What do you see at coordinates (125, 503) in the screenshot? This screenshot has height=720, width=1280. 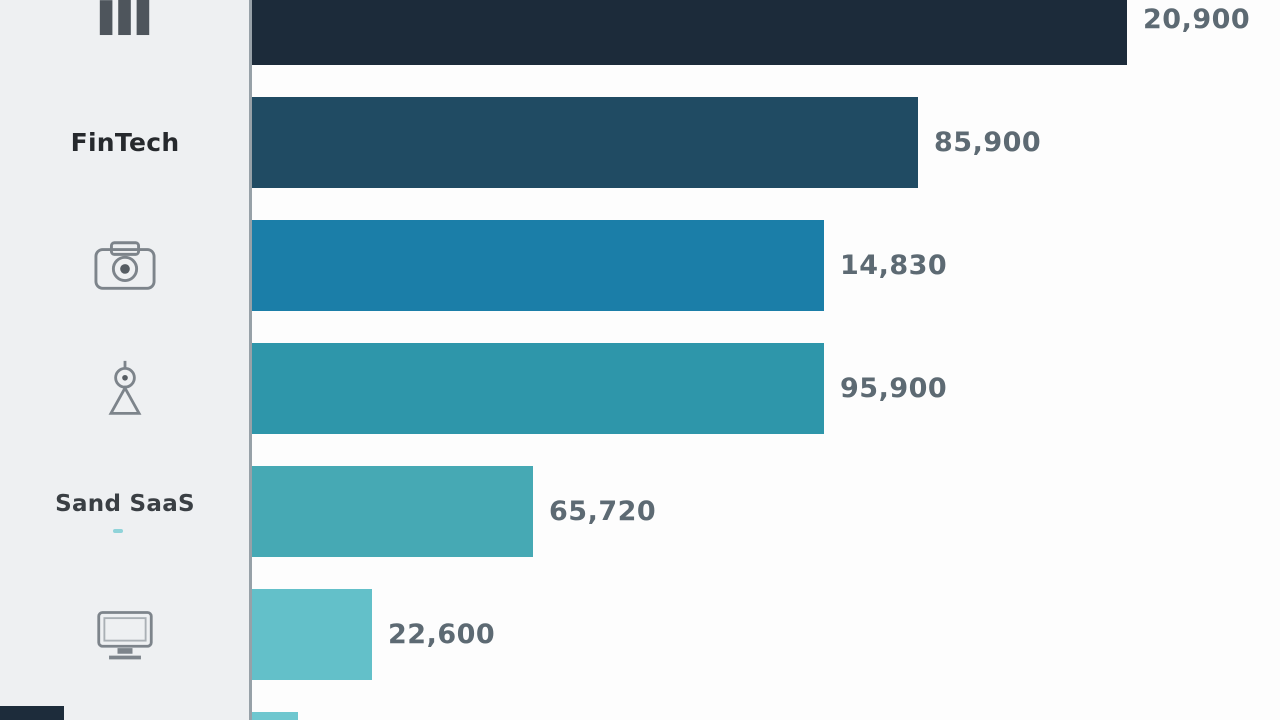 I see `category-label-text: Sand SaaS` at bounding box center [125, 503].